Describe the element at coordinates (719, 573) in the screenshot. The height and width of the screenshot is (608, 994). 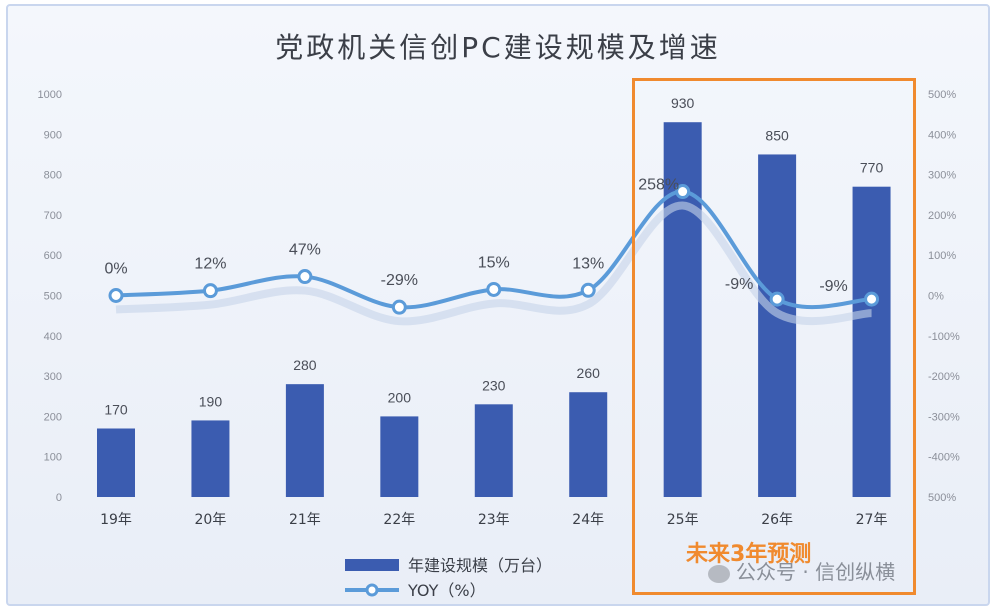
I see `wechat-icon` at that location.